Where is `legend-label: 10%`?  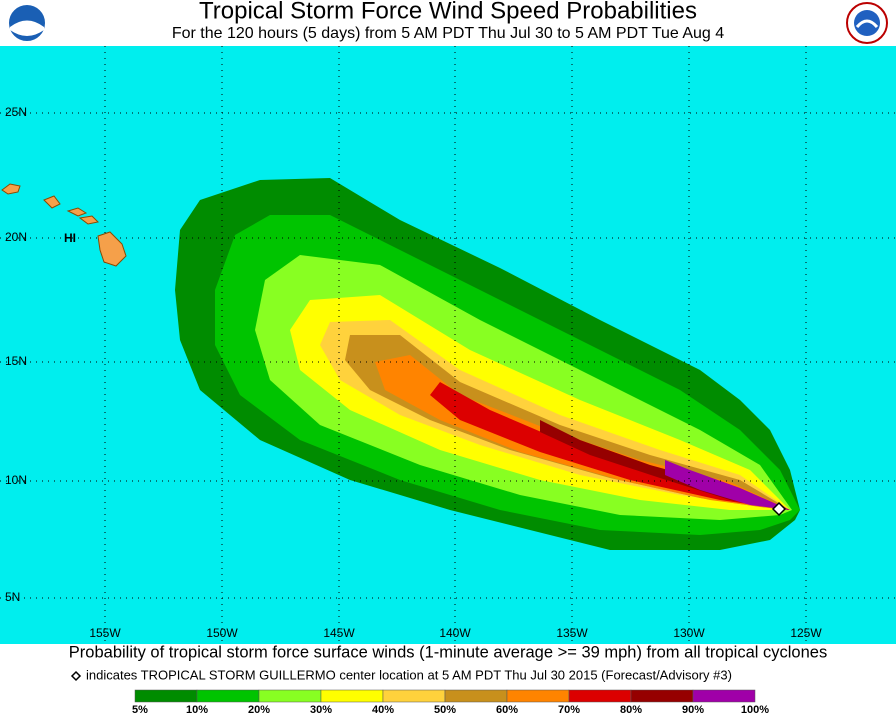 legend-label: 10% is located at coordinates (197, 710).